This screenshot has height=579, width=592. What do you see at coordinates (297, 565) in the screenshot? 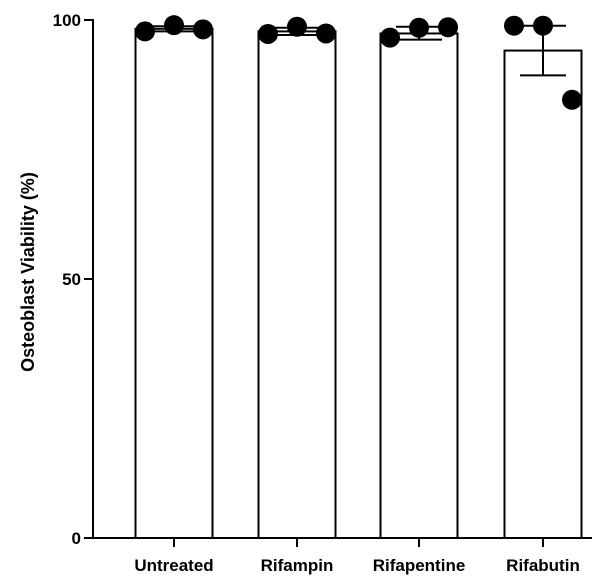
I see `x-tick-label: Rifampin` at bounding box center [297, 565].